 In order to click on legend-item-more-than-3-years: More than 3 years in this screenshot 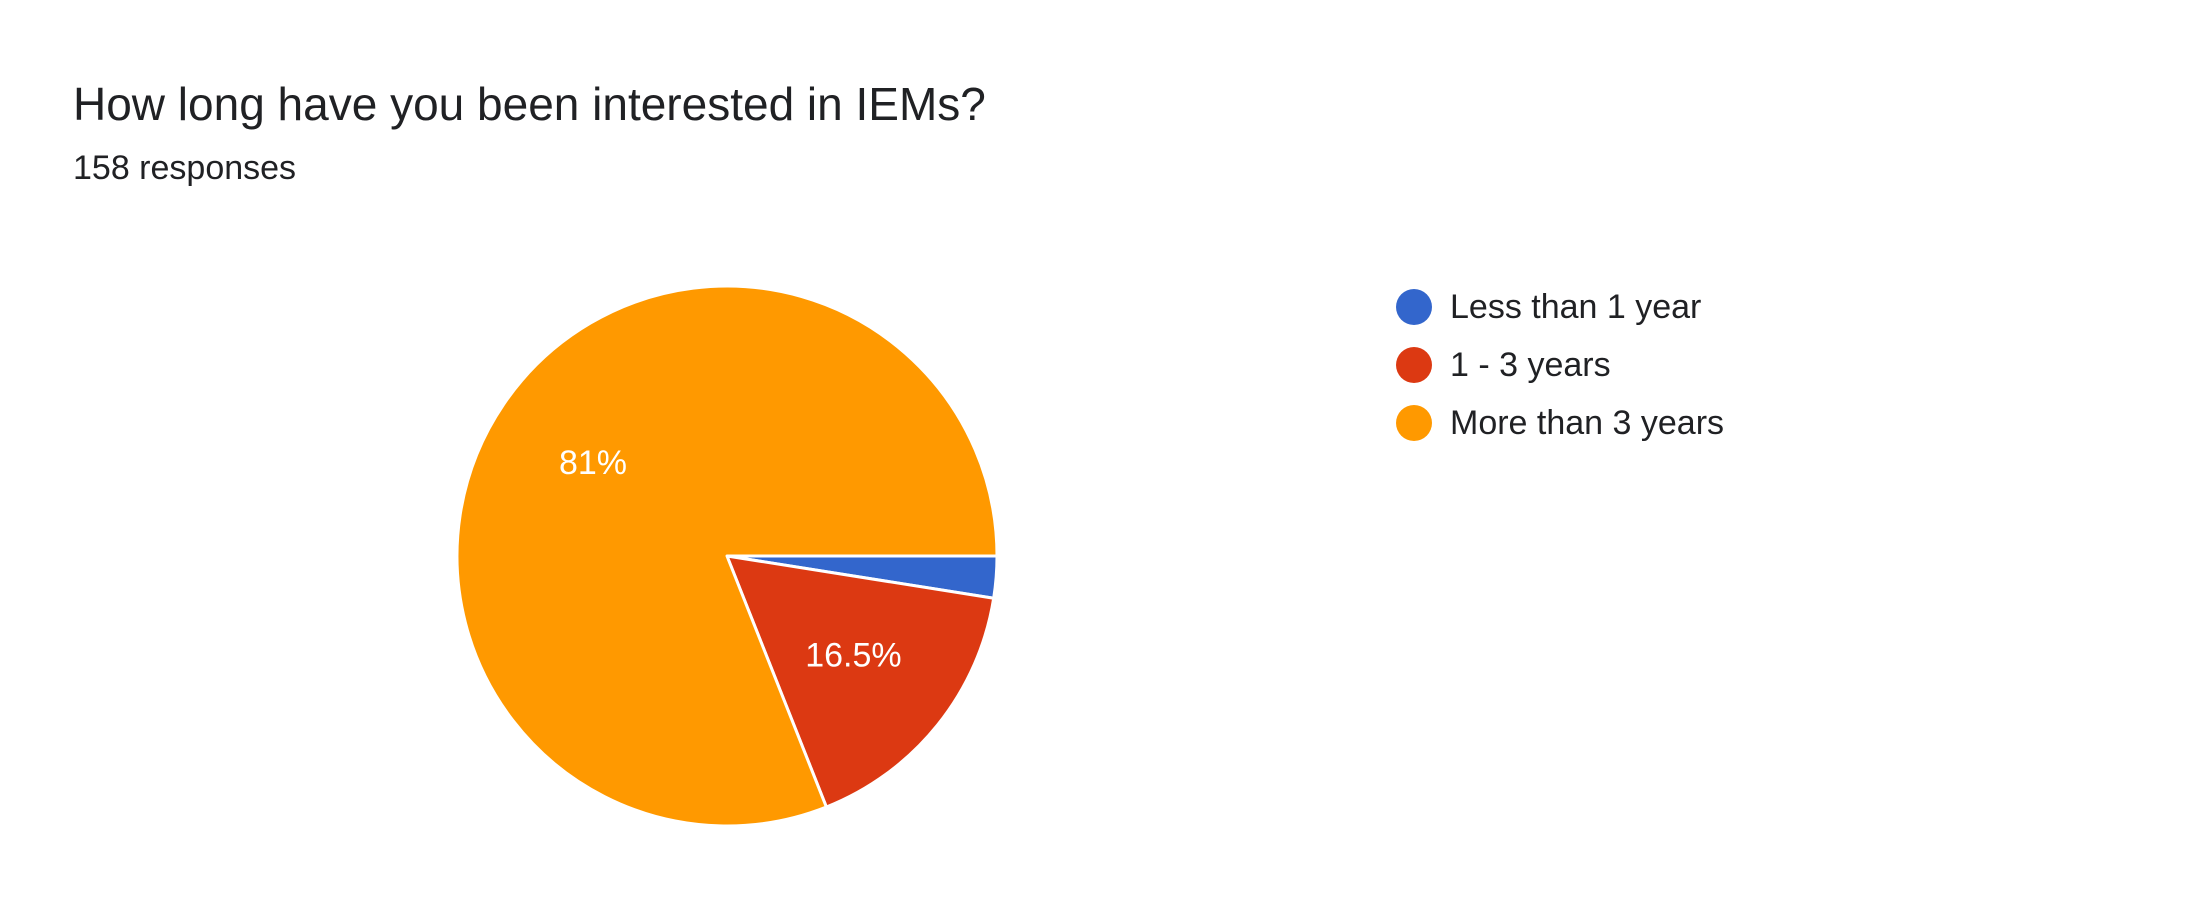, I will do `click(1560, 423)`.